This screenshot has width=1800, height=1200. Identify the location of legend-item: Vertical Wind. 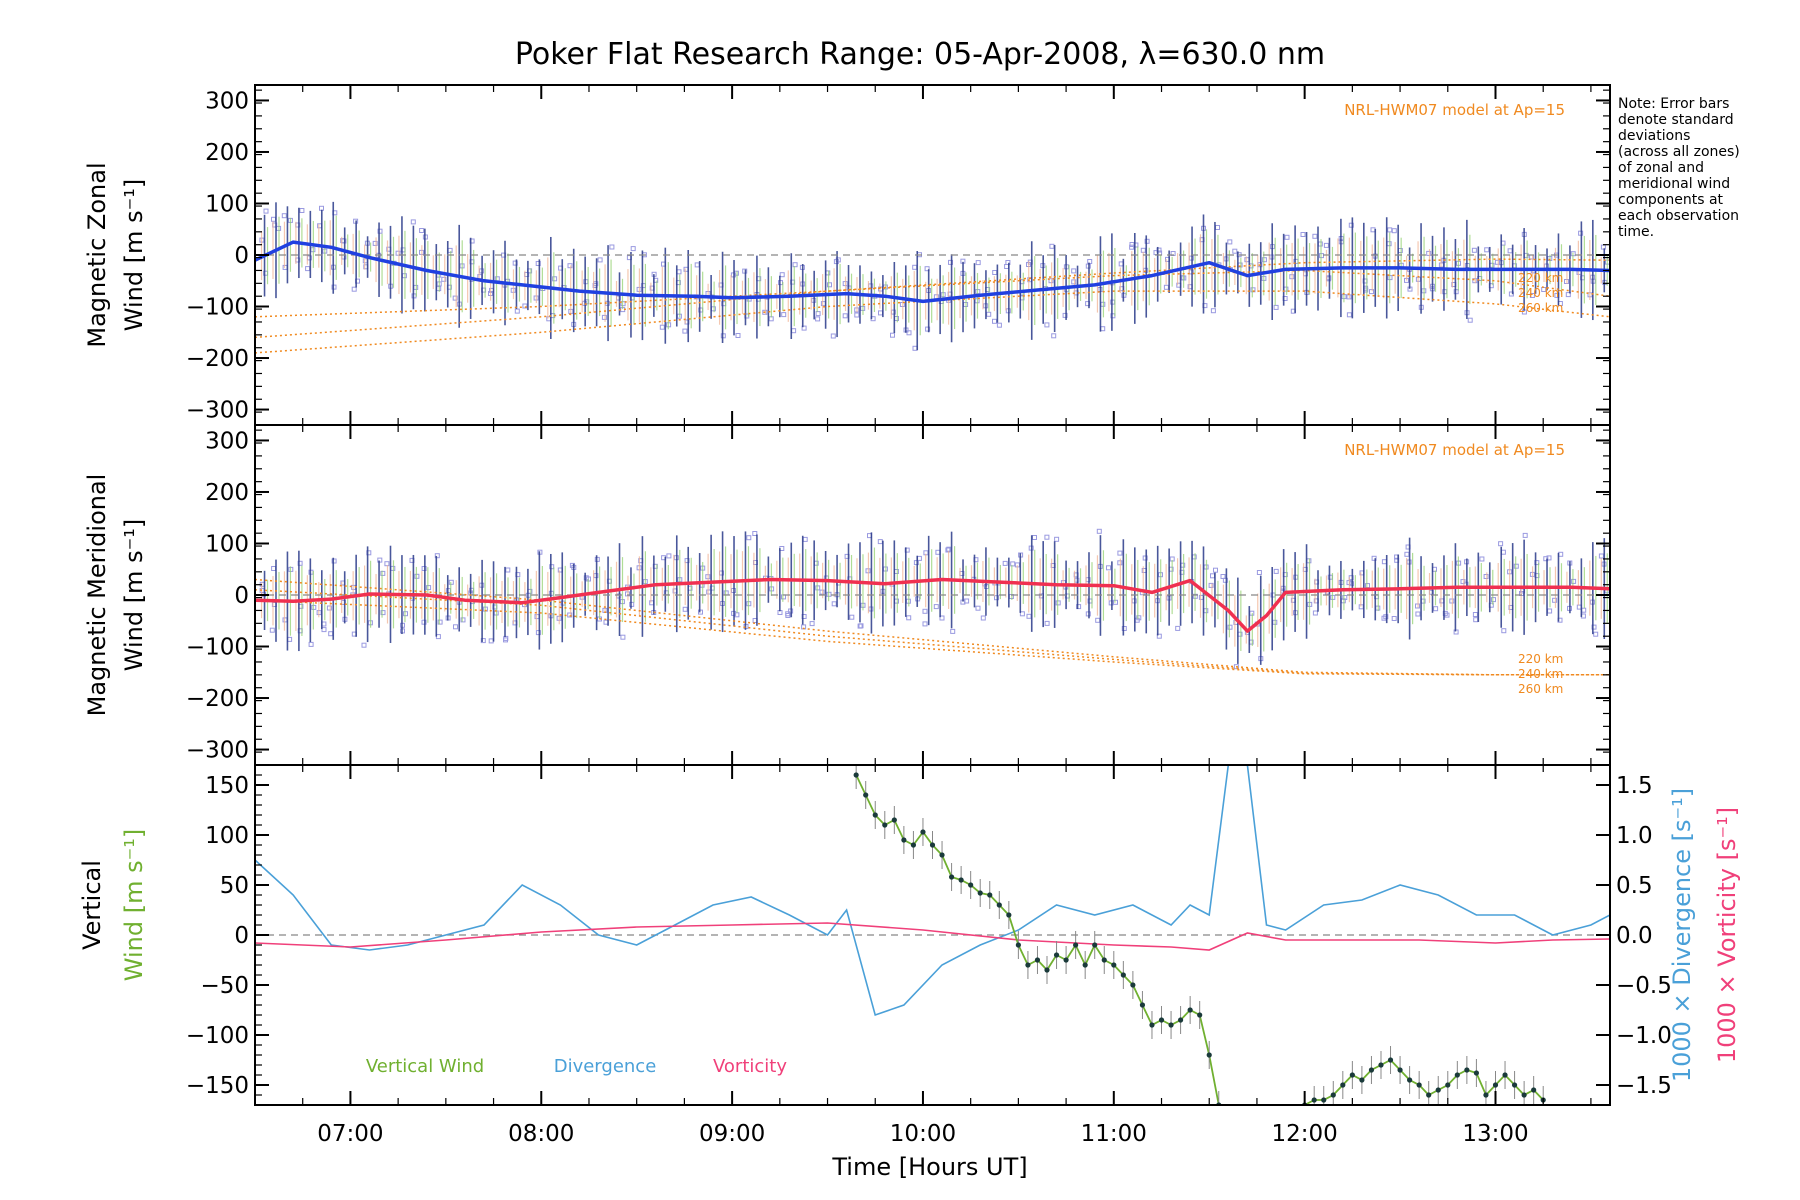
(425, 1066).